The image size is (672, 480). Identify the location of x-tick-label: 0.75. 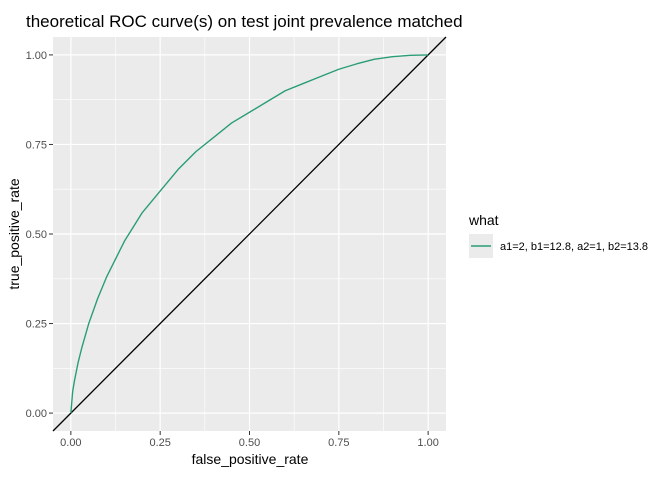
(338, 443).